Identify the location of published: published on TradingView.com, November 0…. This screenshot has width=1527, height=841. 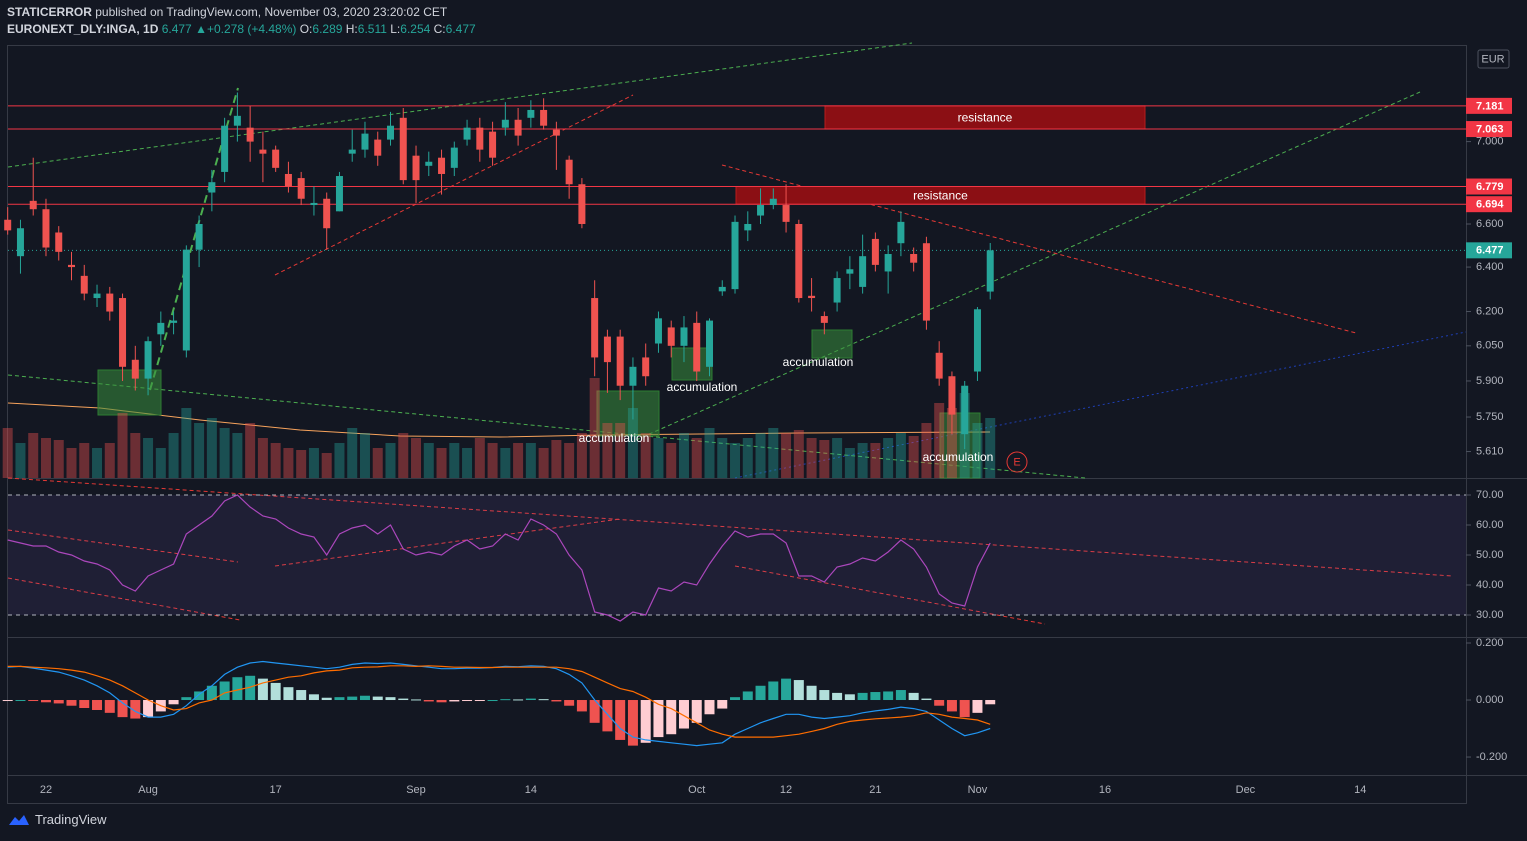
(271, 12).